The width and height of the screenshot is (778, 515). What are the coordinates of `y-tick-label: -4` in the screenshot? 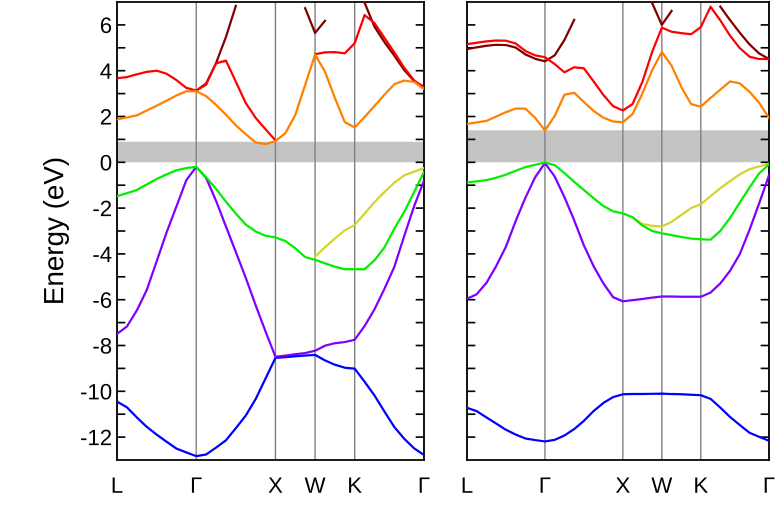 It's located at (102, 254).